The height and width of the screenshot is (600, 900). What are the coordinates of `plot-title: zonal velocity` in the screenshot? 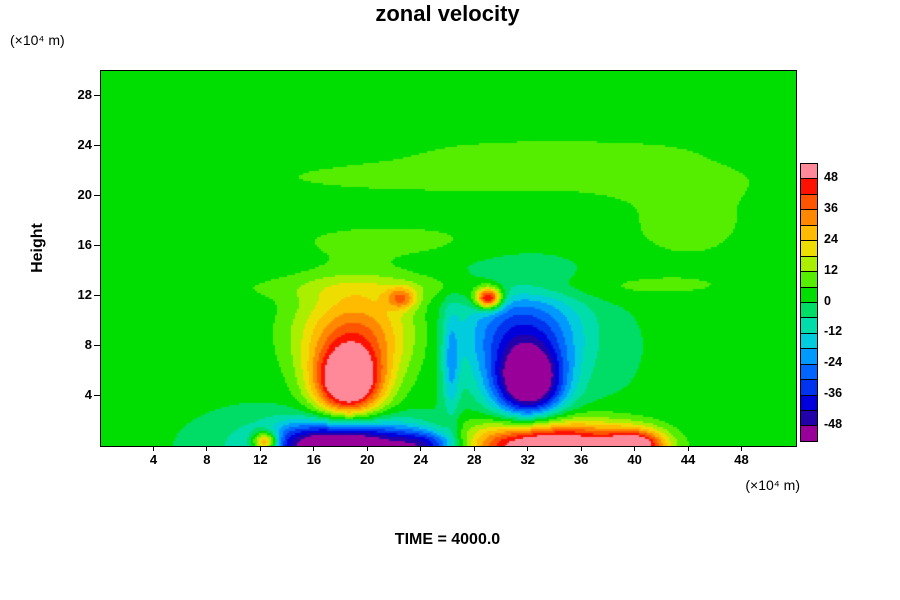 It's located at (447, 13).